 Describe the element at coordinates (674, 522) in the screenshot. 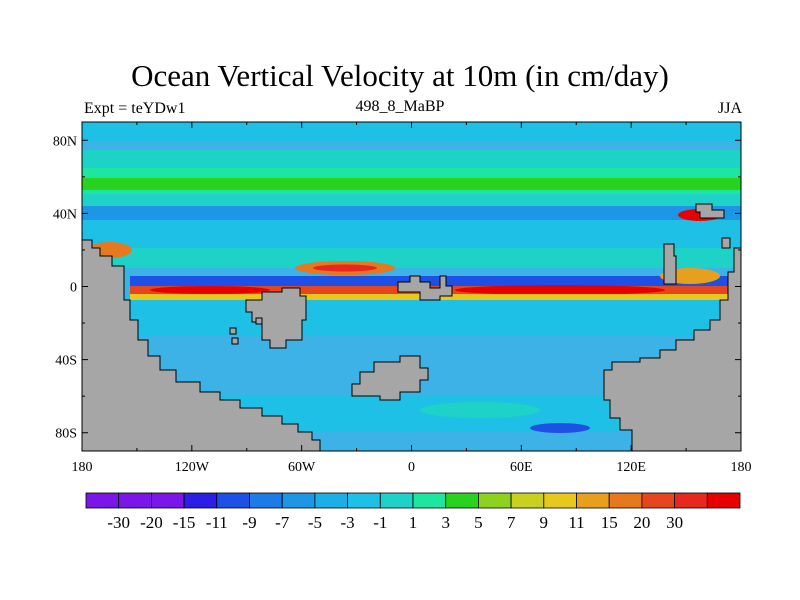

I see `colorbar-label: 30` at that location.